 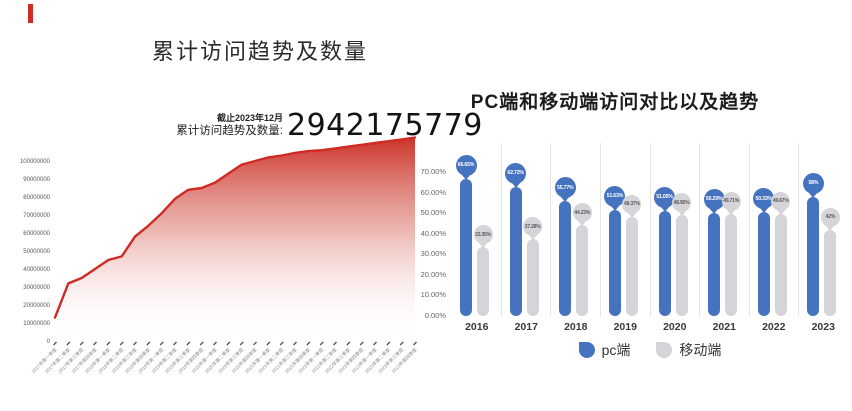 I want to click on pc-value-balloon: 50.29%, so click(x=714, y=199).